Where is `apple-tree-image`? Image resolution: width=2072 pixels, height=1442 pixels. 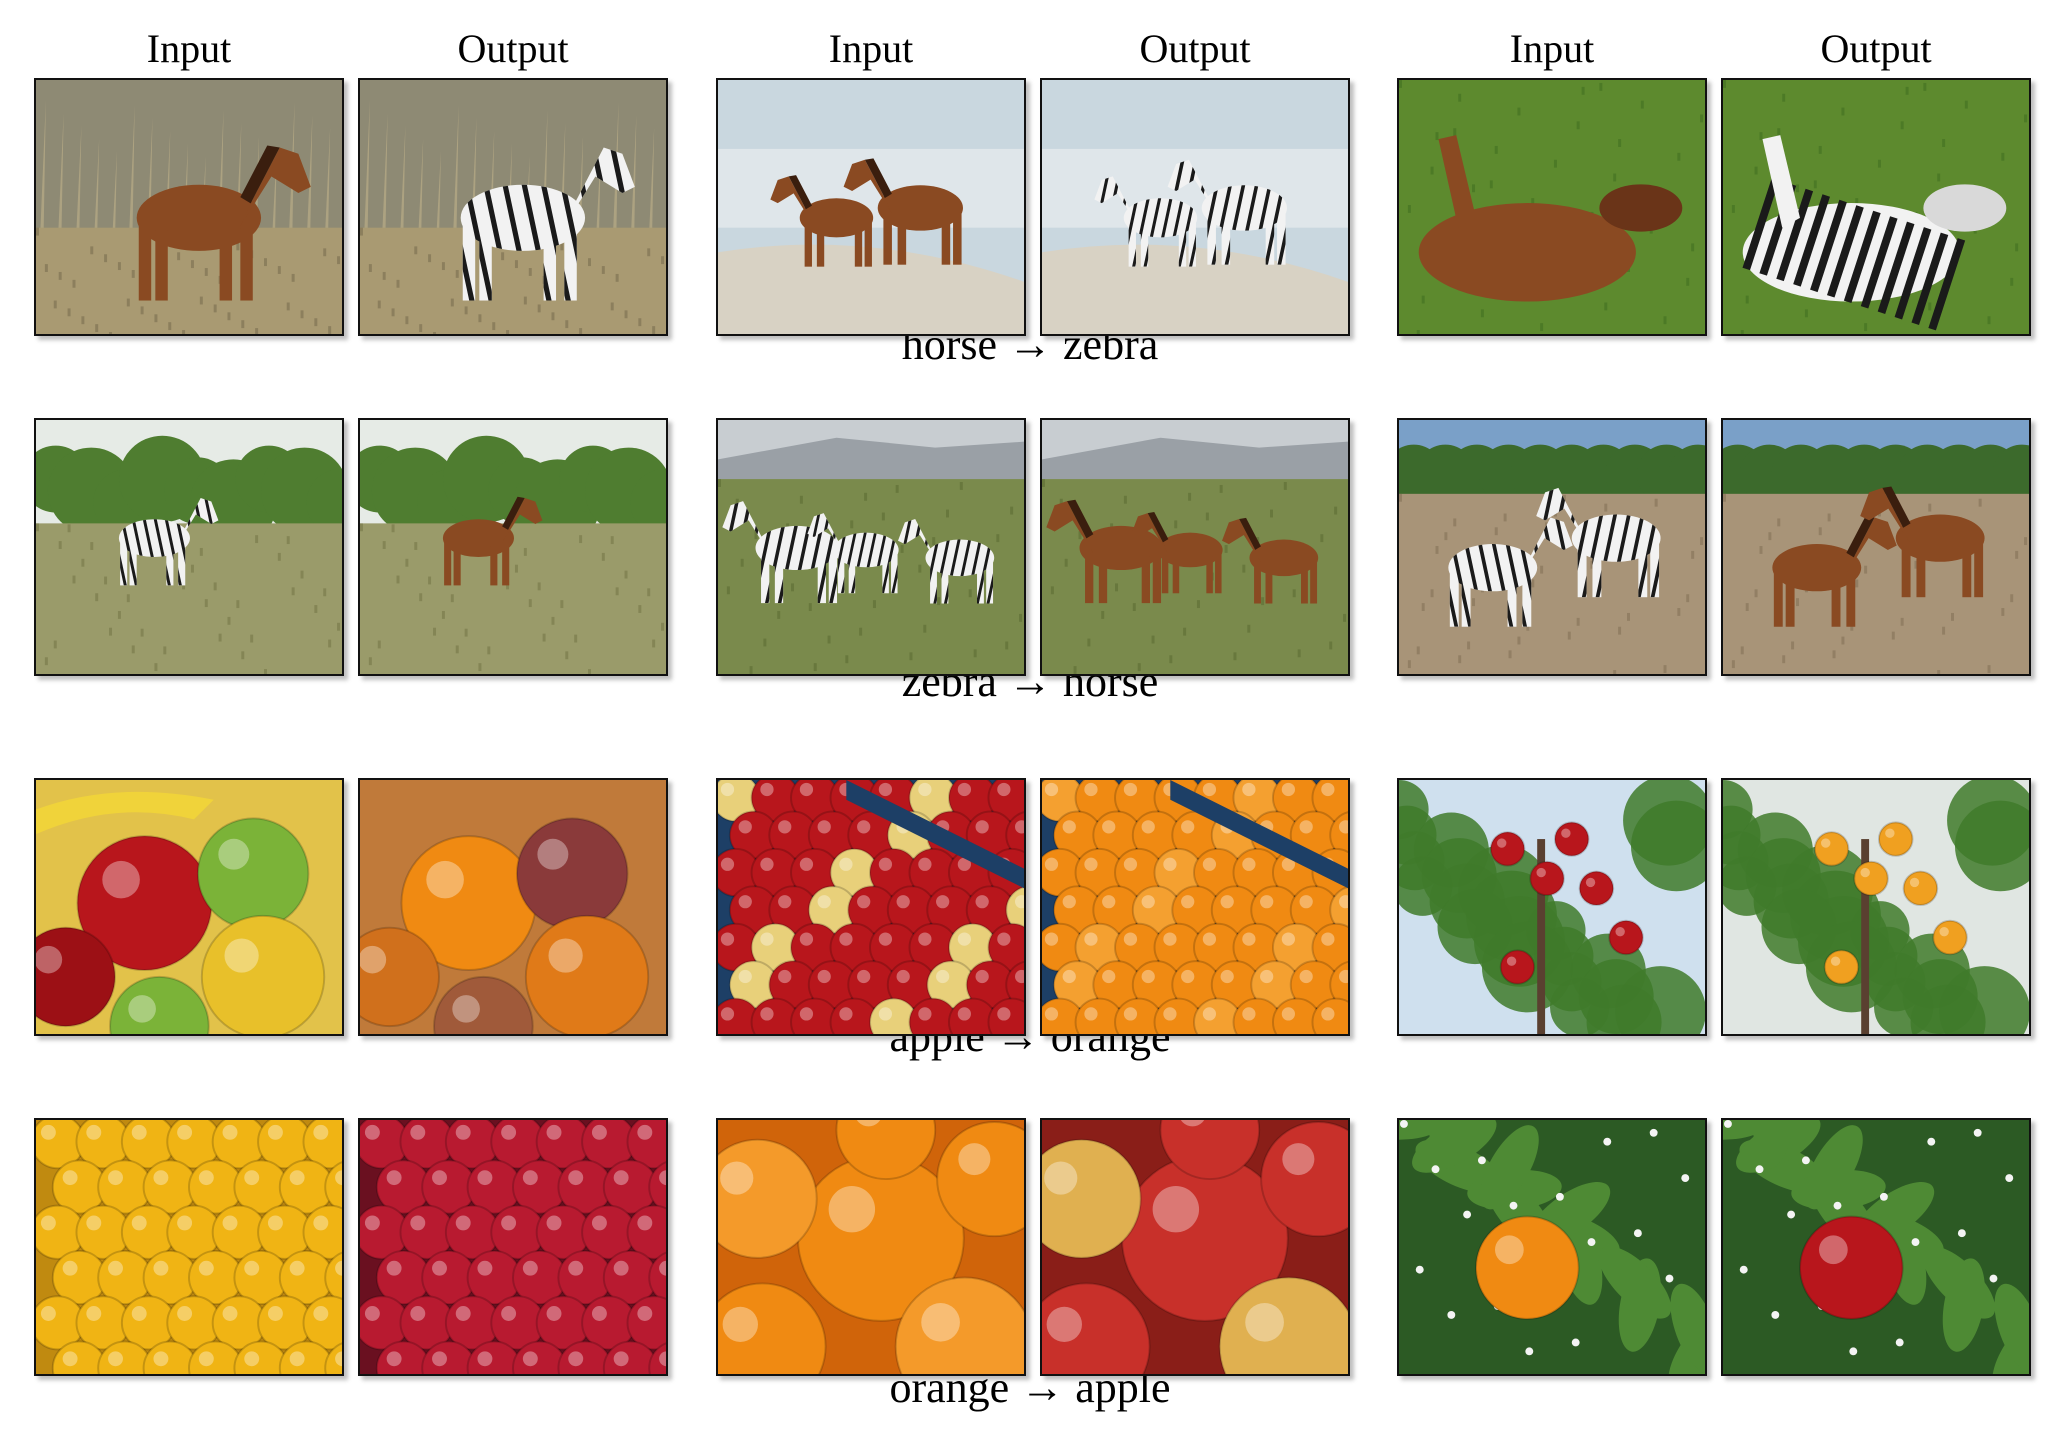 apple-tree-image is located at coordinates (1552, 907).